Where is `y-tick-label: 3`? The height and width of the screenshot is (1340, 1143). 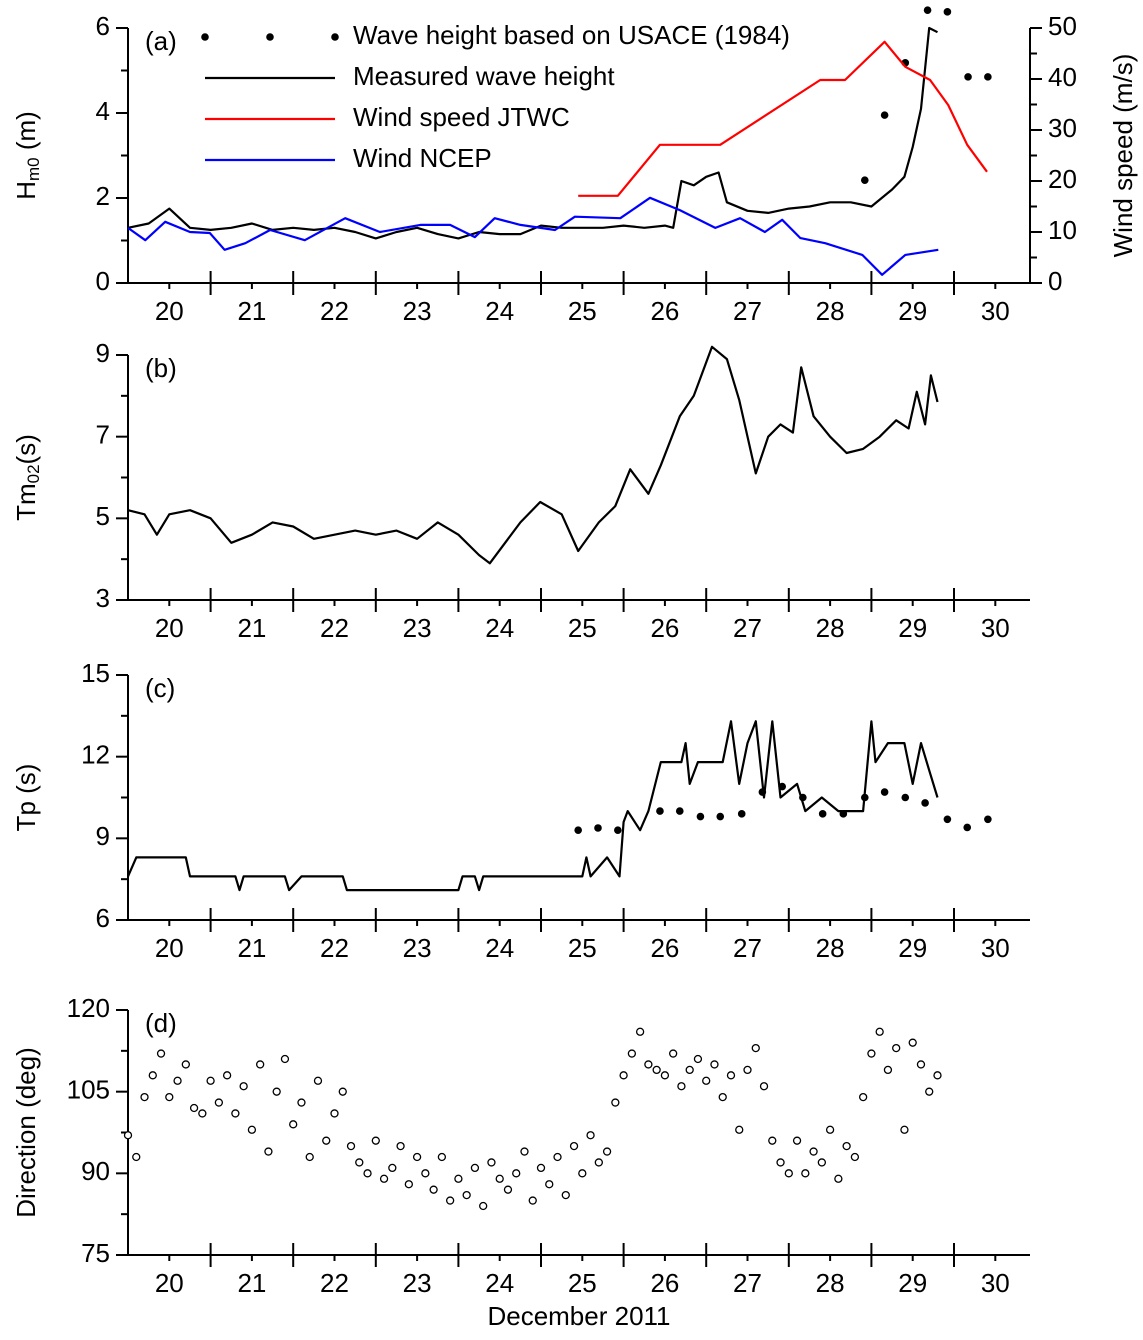
y-tick-label: 3 is located at coordinates (103, 598).